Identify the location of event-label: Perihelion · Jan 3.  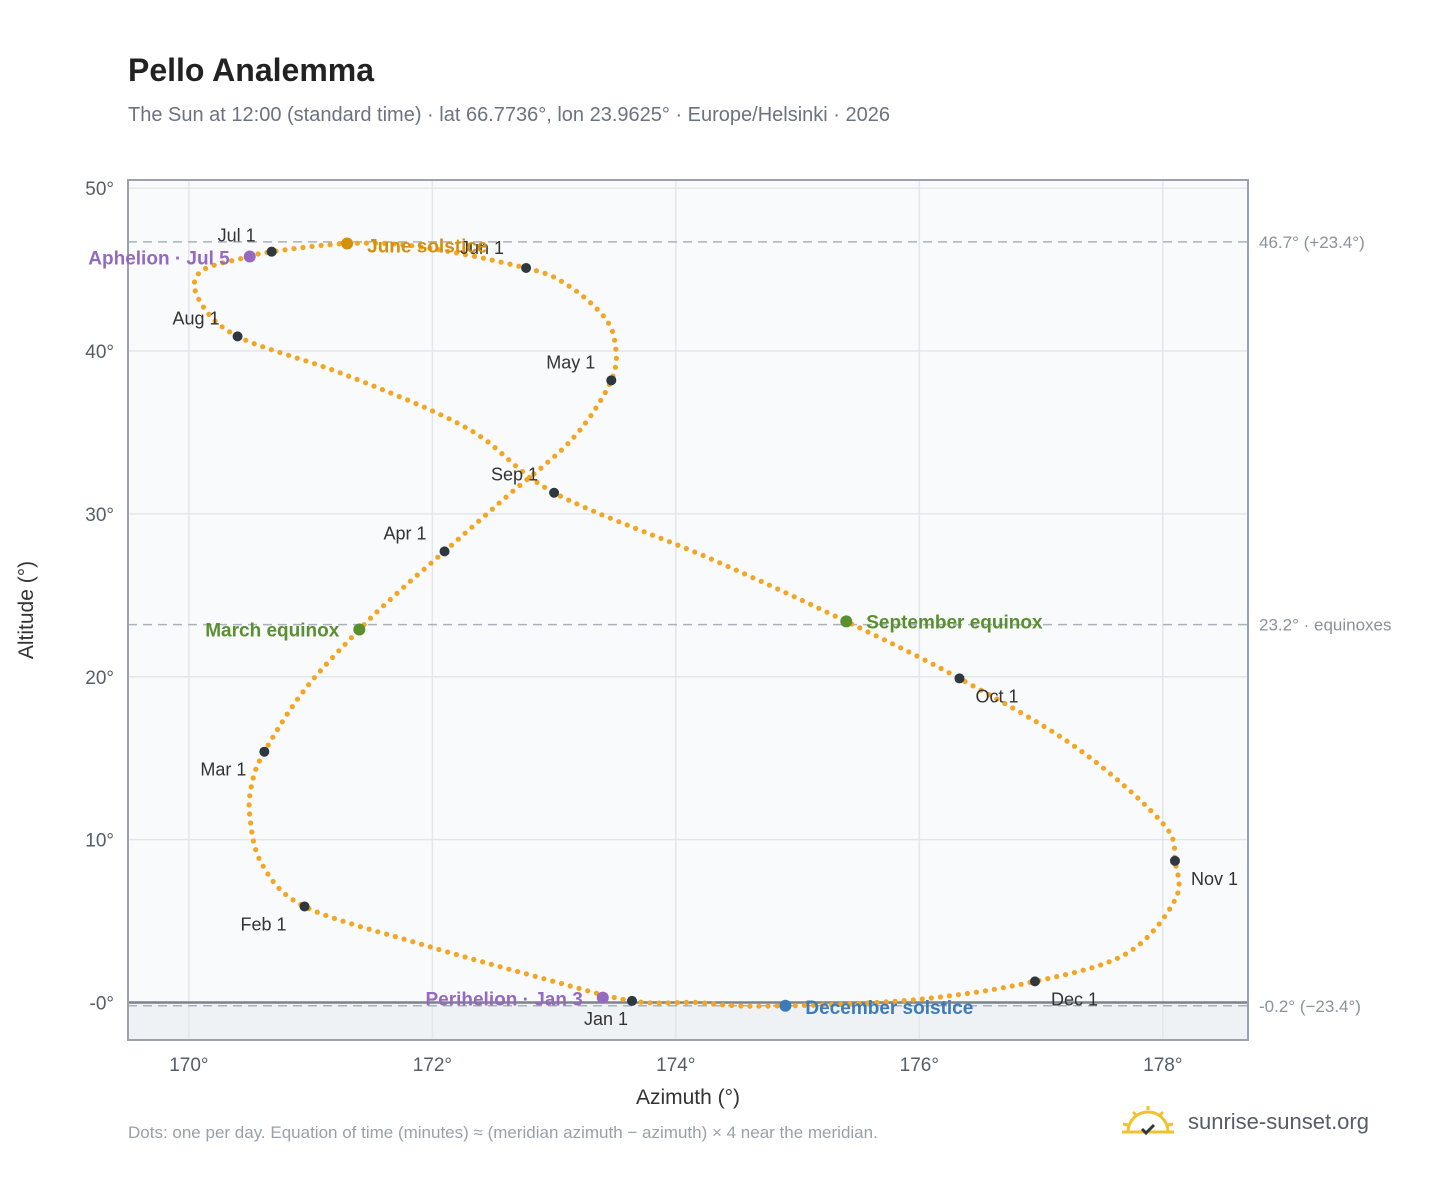
(503, 1000).